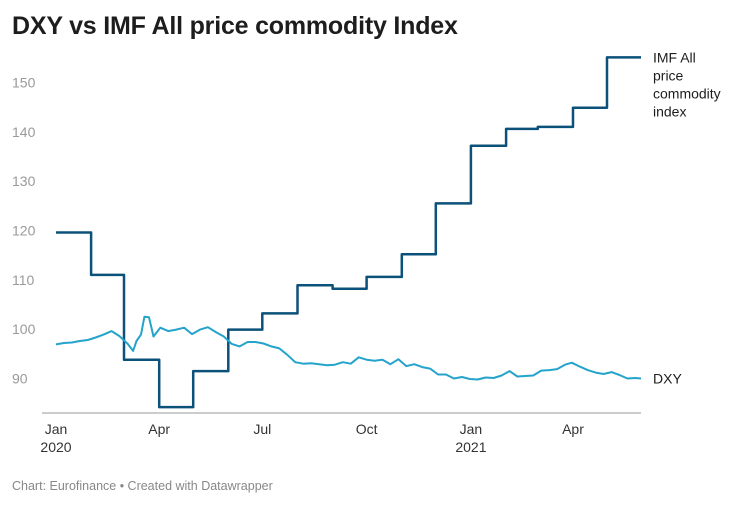 The image size is (750, 508). What do you see at coordinates (24, 132) in the screenshot?
I see `y-tick-label: 140` at bounding box center [24, 132].